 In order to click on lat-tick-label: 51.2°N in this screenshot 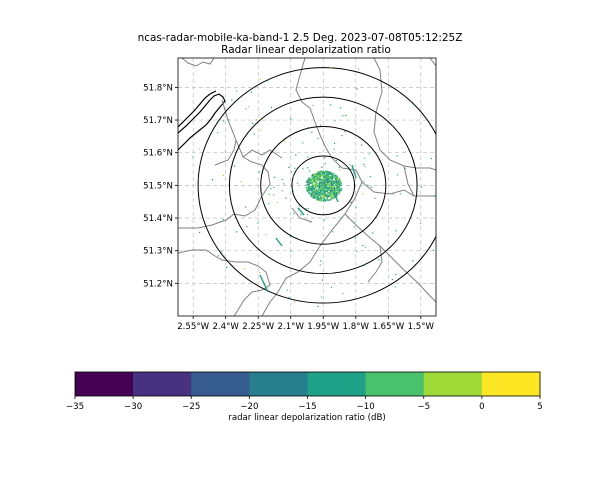, I will do `click(158, 284)`.